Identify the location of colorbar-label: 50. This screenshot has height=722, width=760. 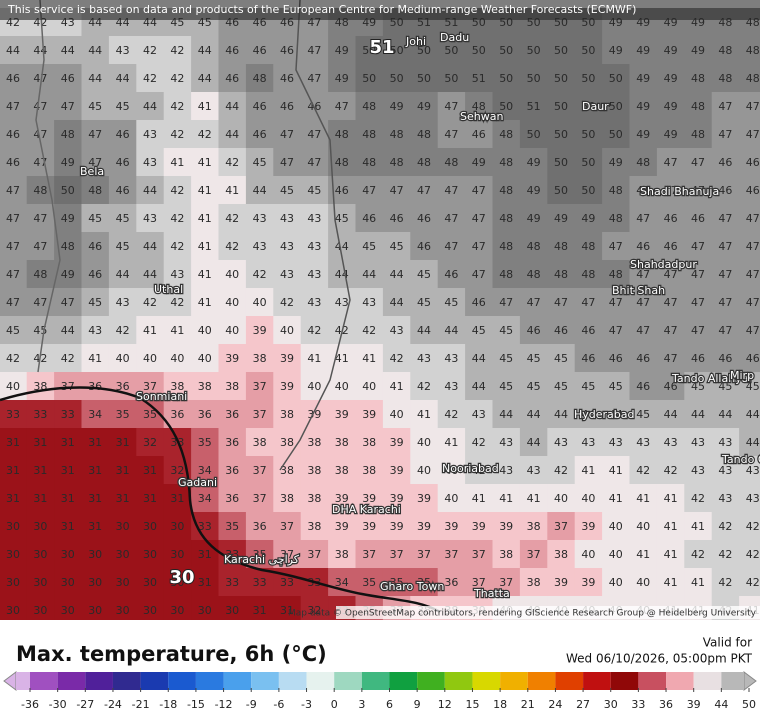
(749, 704).